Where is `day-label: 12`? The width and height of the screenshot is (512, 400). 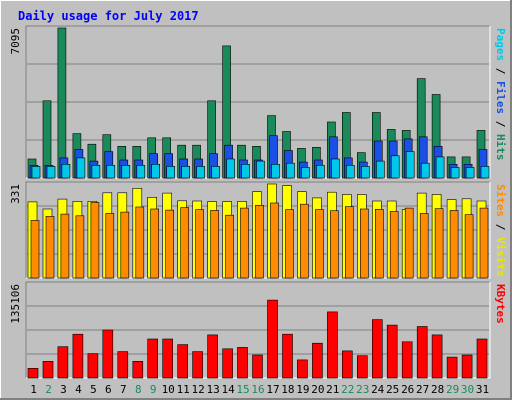
day-label: 12 is located at coordinates (197, 389).